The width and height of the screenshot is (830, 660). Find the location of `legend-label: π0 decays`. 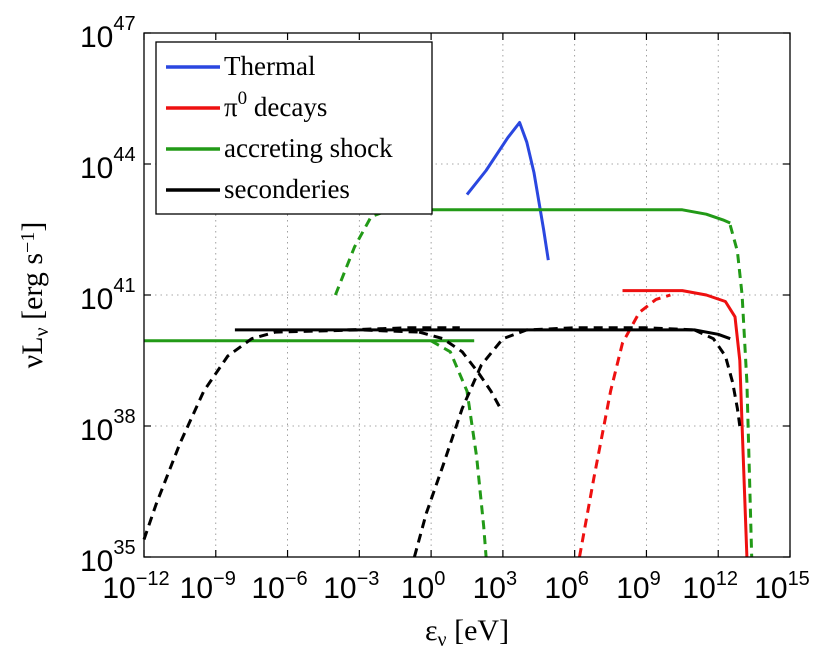

legend-label: π0 decays is located at coordinates (275, 105).